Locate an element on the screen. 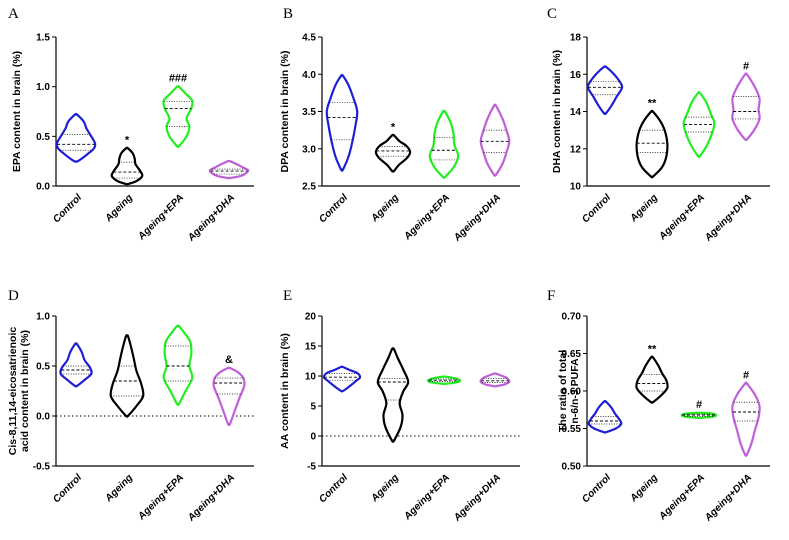  panel-f-significance-mark: ** is located at coordinates (652, 349).